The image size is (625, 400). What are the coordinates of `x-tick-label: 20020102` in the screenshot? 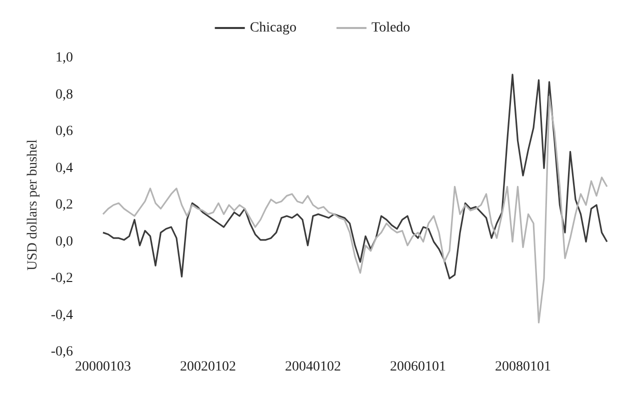 It's located at (208, 367).